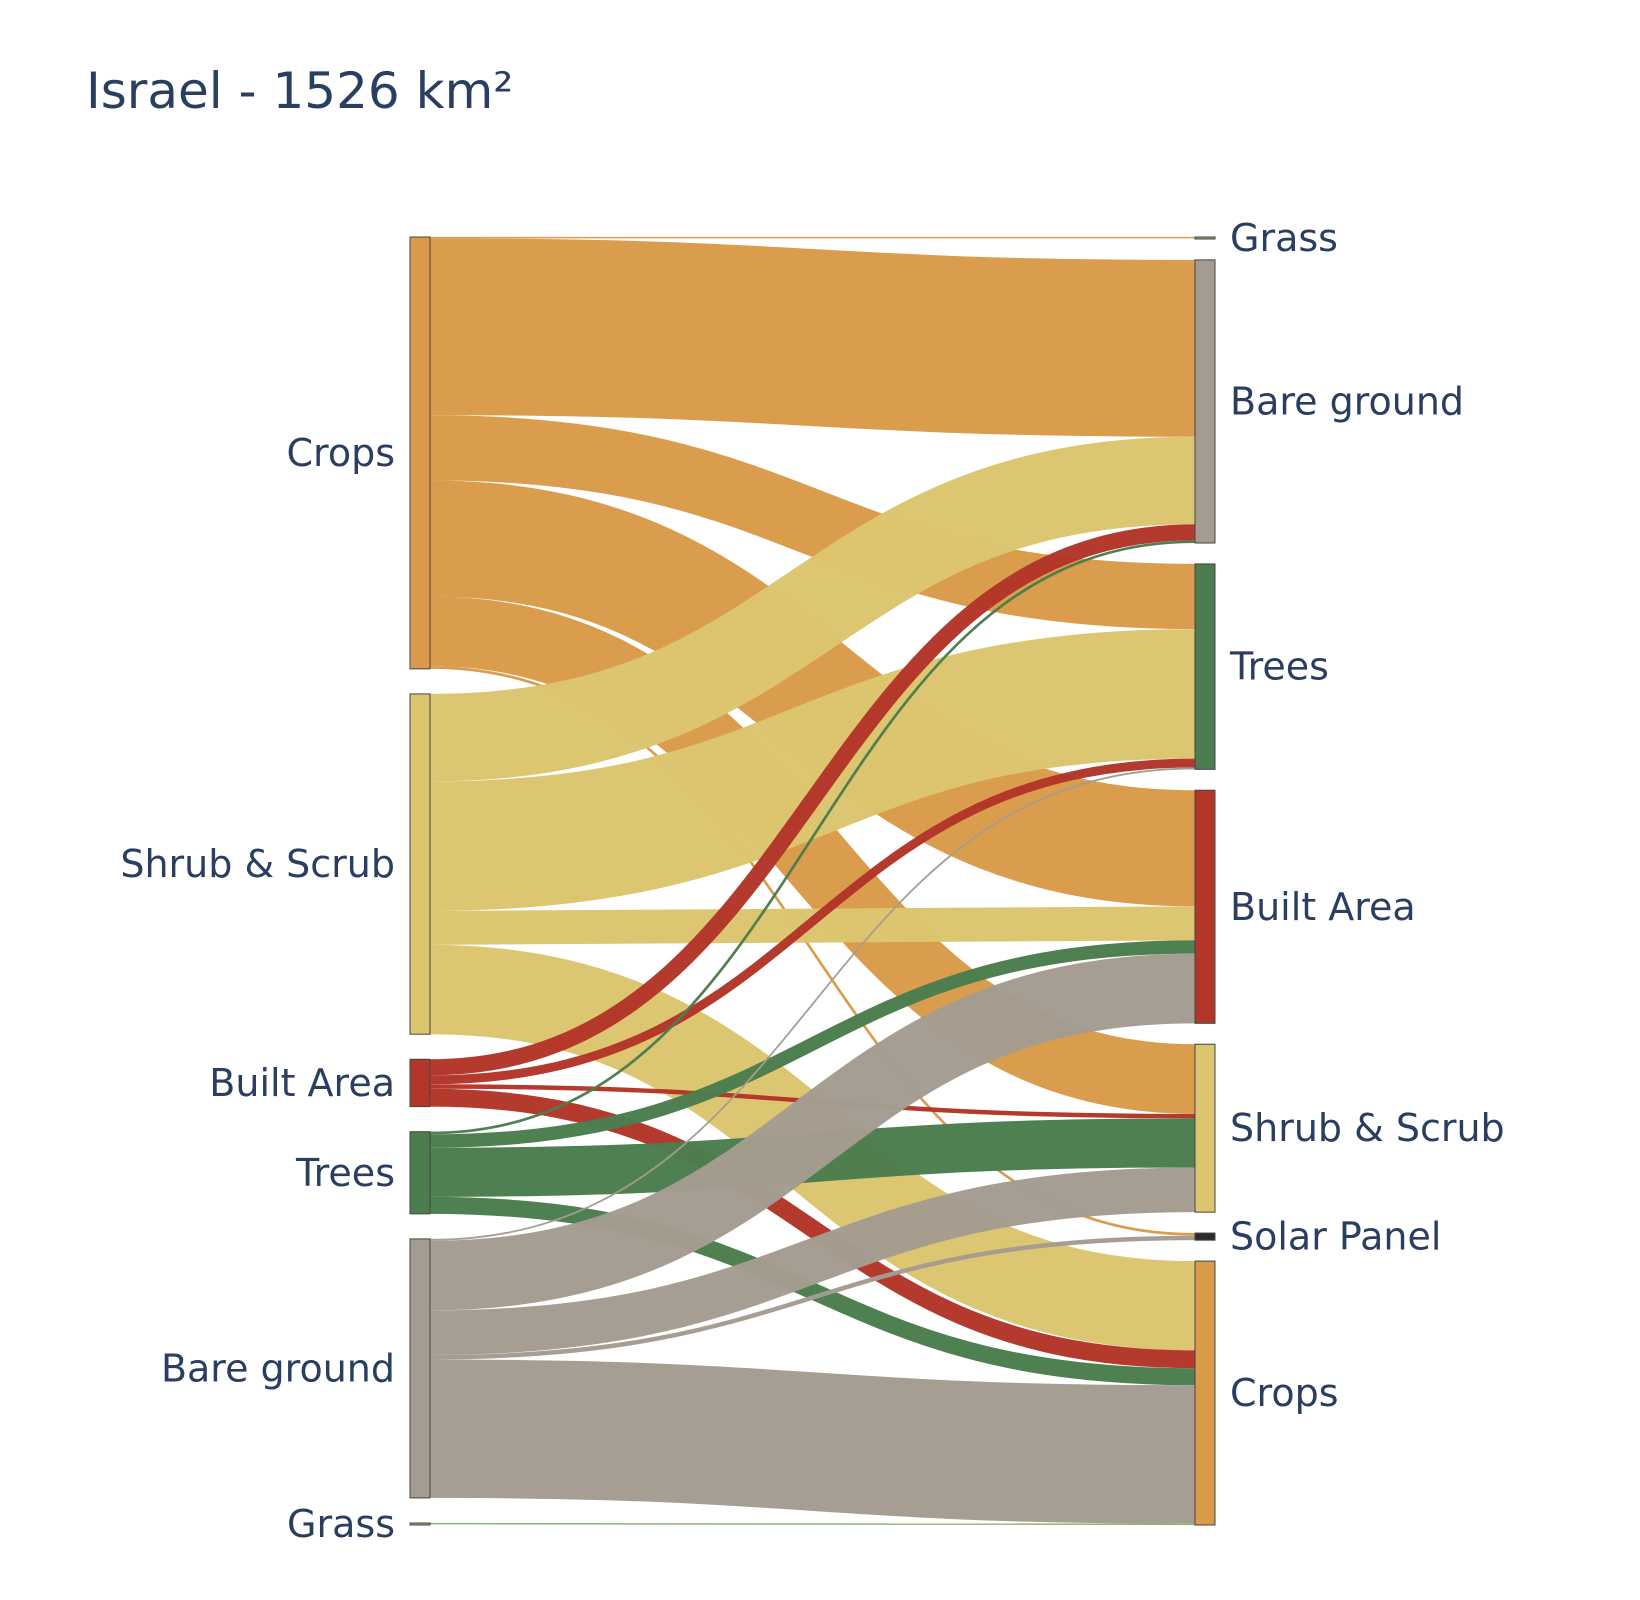 The height and width of the screenshot is (1600, 1640). Describe the element at coordinates (420, 1083) in the screenshot. I see `node-src-built` at that location.